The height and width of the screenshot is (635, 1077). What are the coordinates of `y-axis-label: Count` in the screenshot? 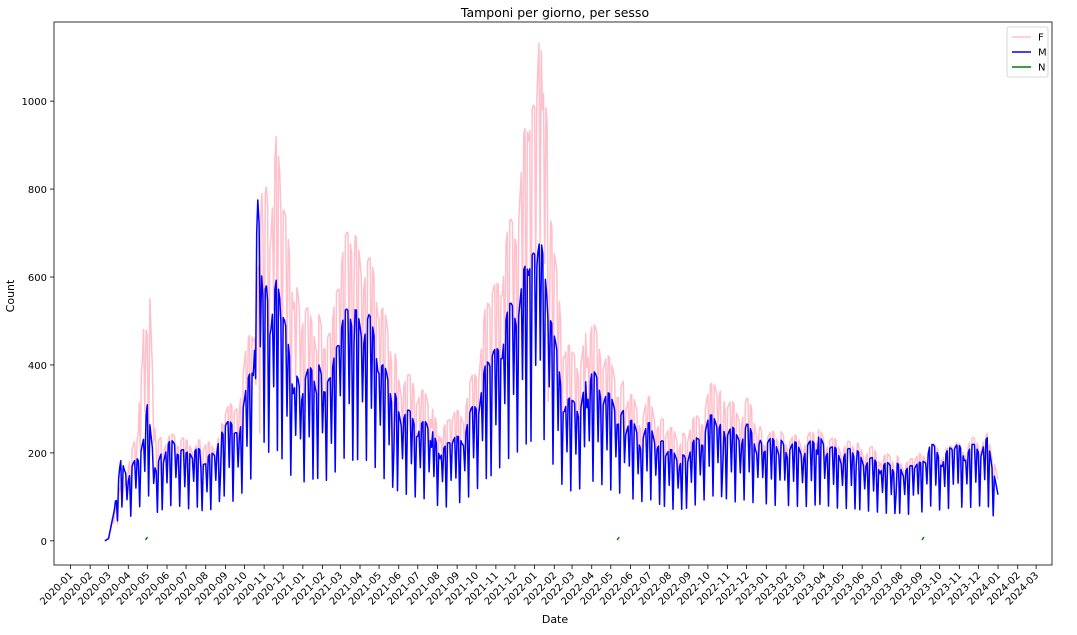 It's located at (10, 295).